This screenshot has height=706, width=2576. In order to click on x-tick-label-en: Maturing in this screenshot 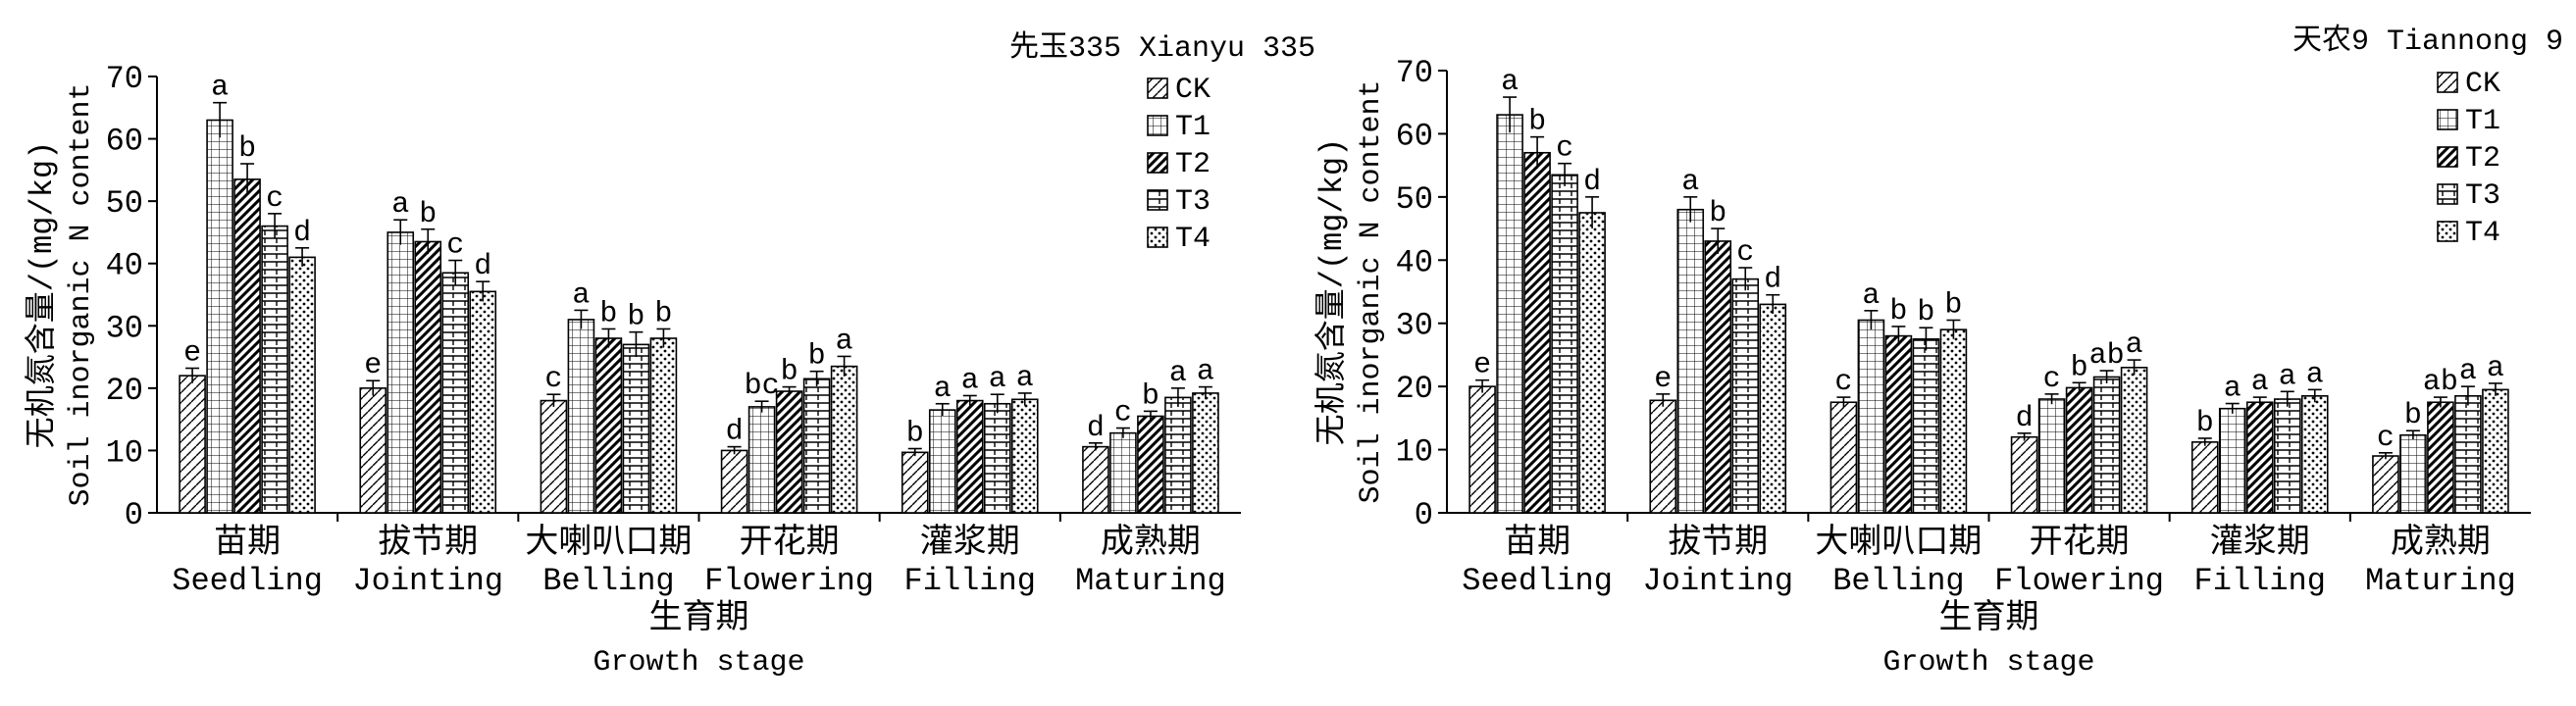, I will do `click(2440, 581)`.